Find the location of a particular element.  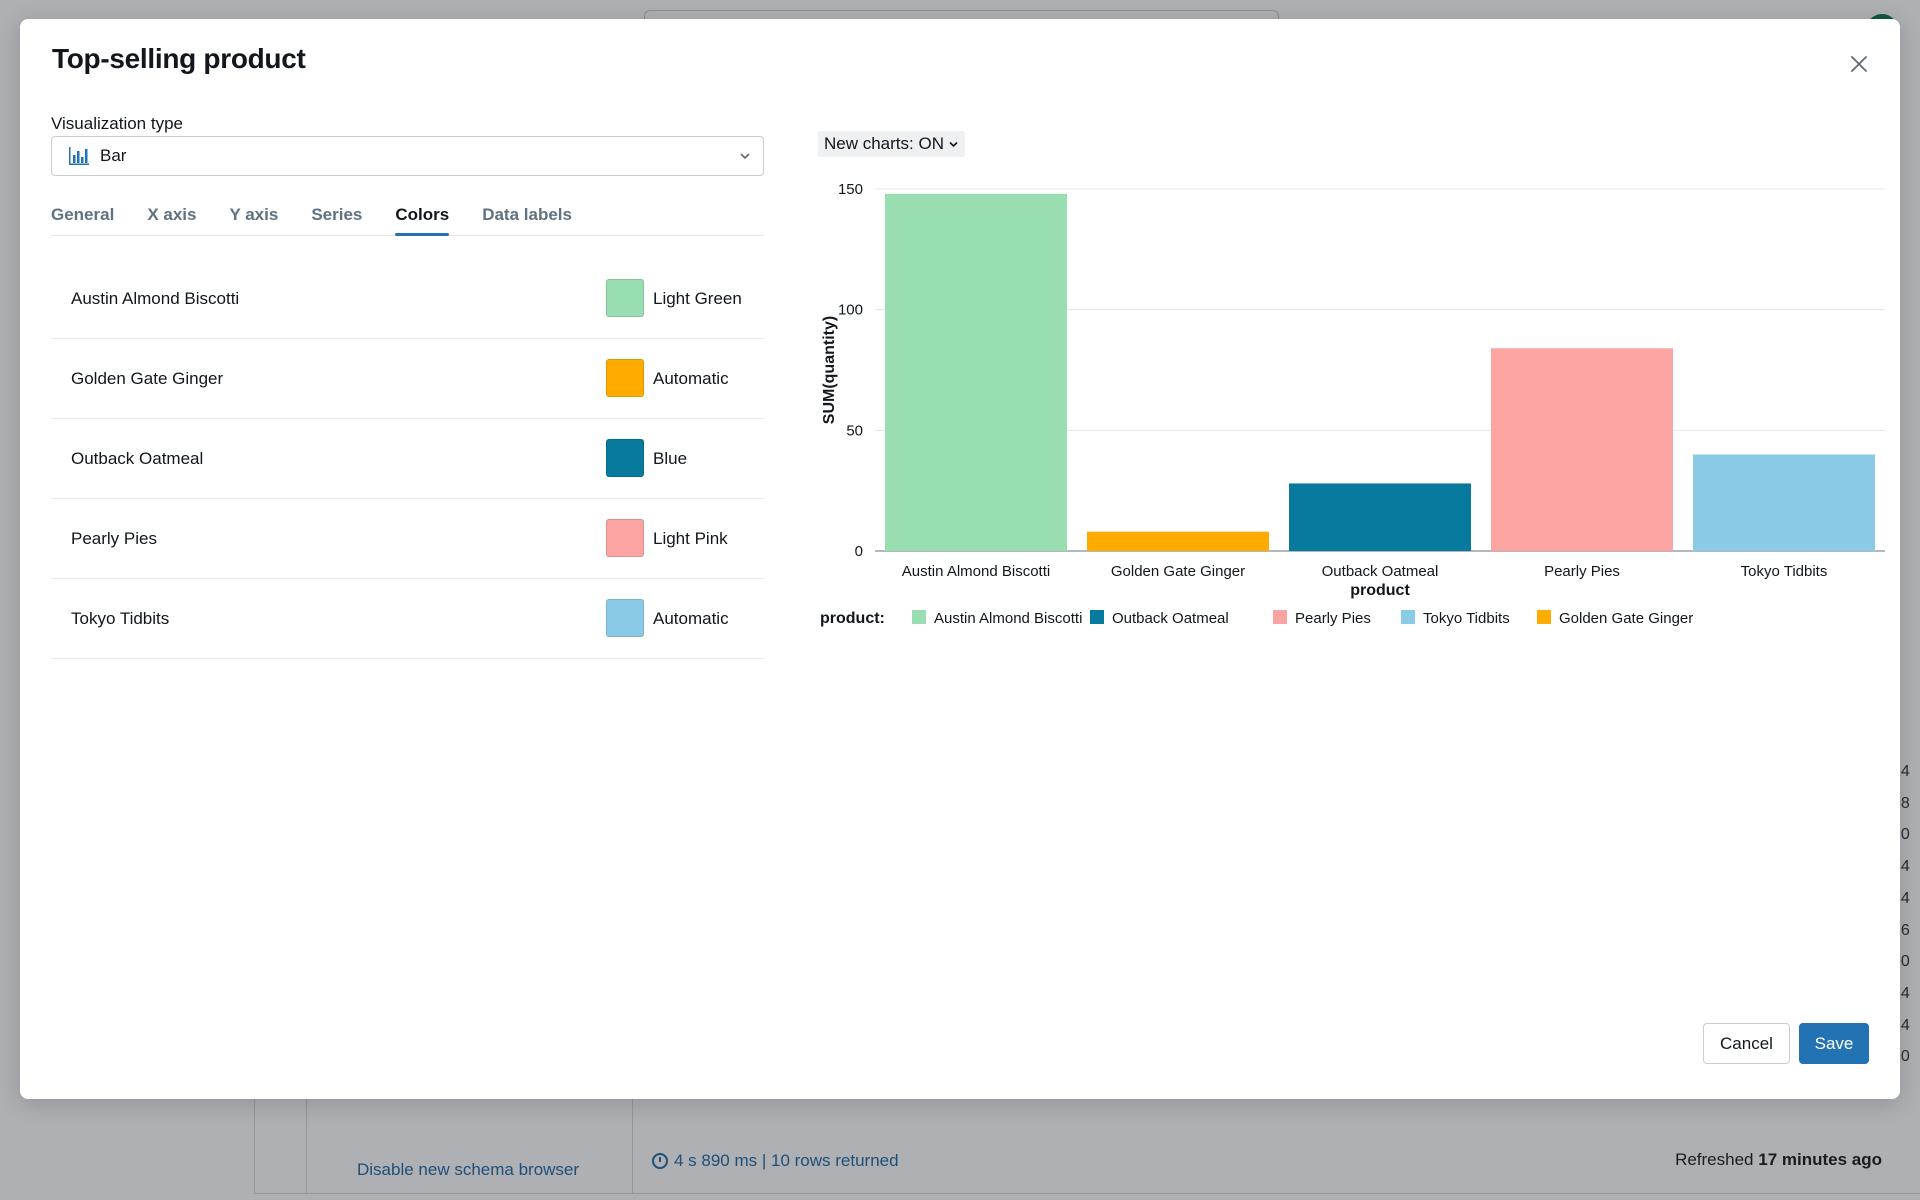

refreshed-time: 17 minutes ago is located at coordinates (1820, 1159).